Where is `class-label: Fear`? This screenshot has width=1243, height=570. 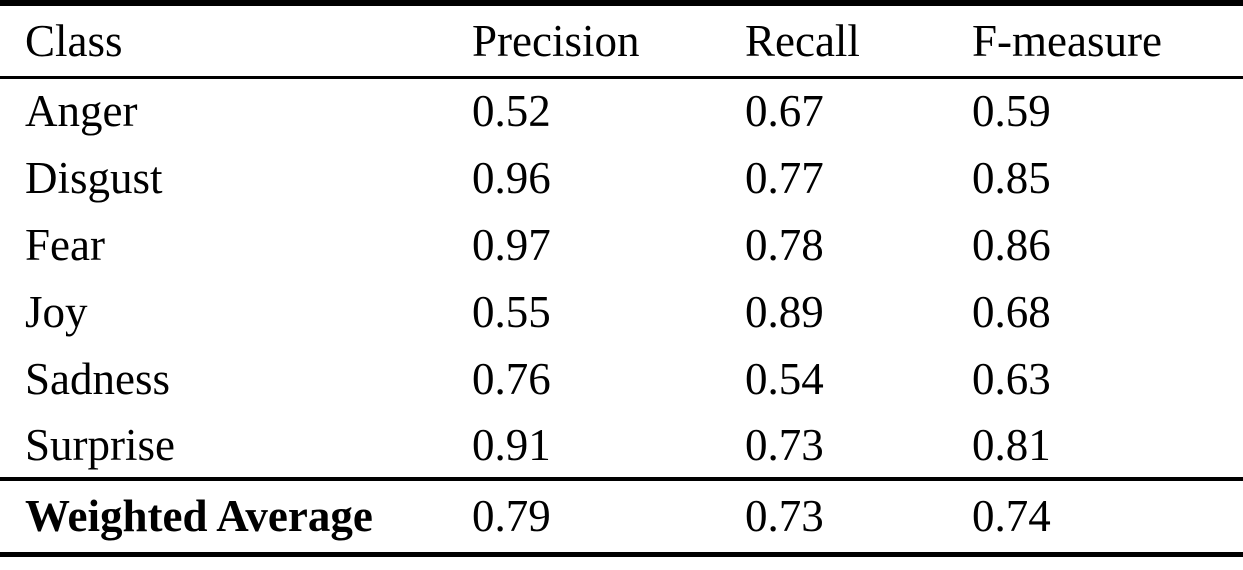 class-label: Fear is located at coordinates (65, 244).